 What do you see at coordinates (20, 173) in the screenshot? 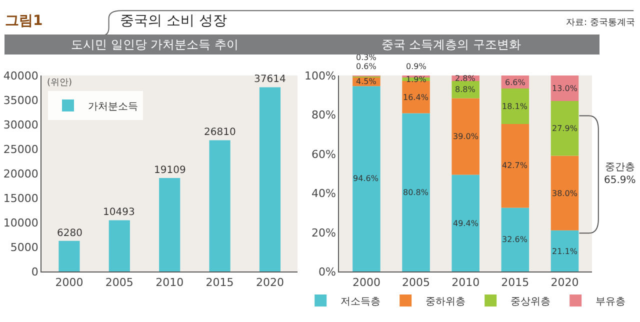
I see `y-tick-label: 20000` at bounding box center [20, 173].